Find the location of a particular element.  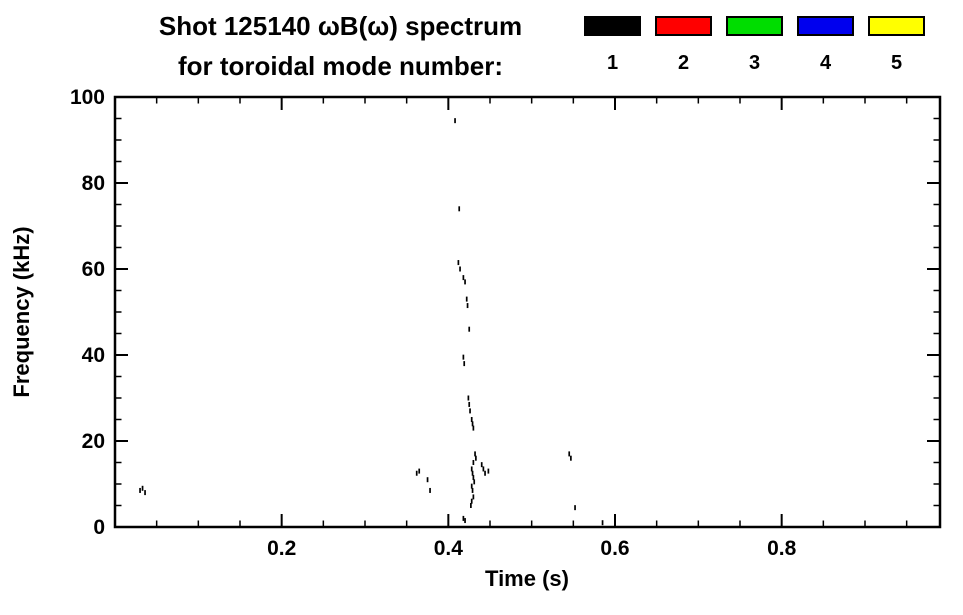

svg-text: 0.8 is located at coordinates (782, 548).